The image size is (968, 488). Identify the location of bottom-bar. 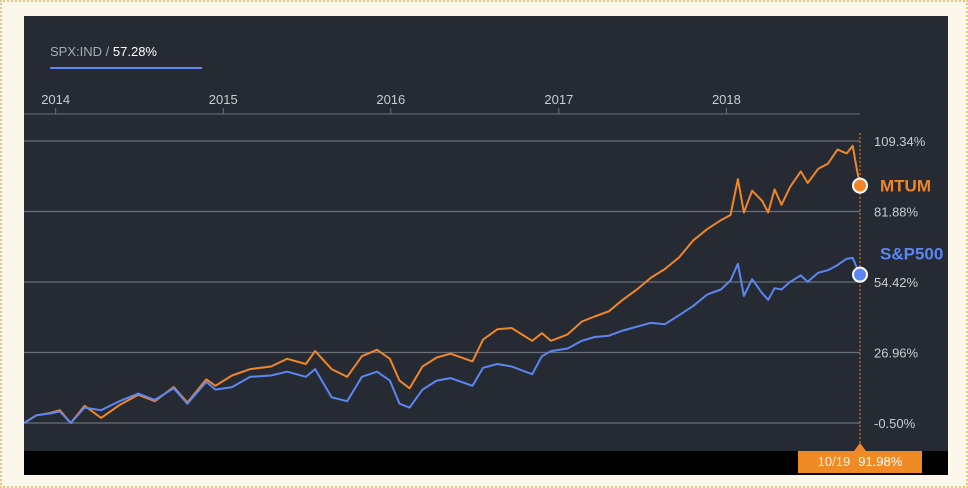
(486, 463).